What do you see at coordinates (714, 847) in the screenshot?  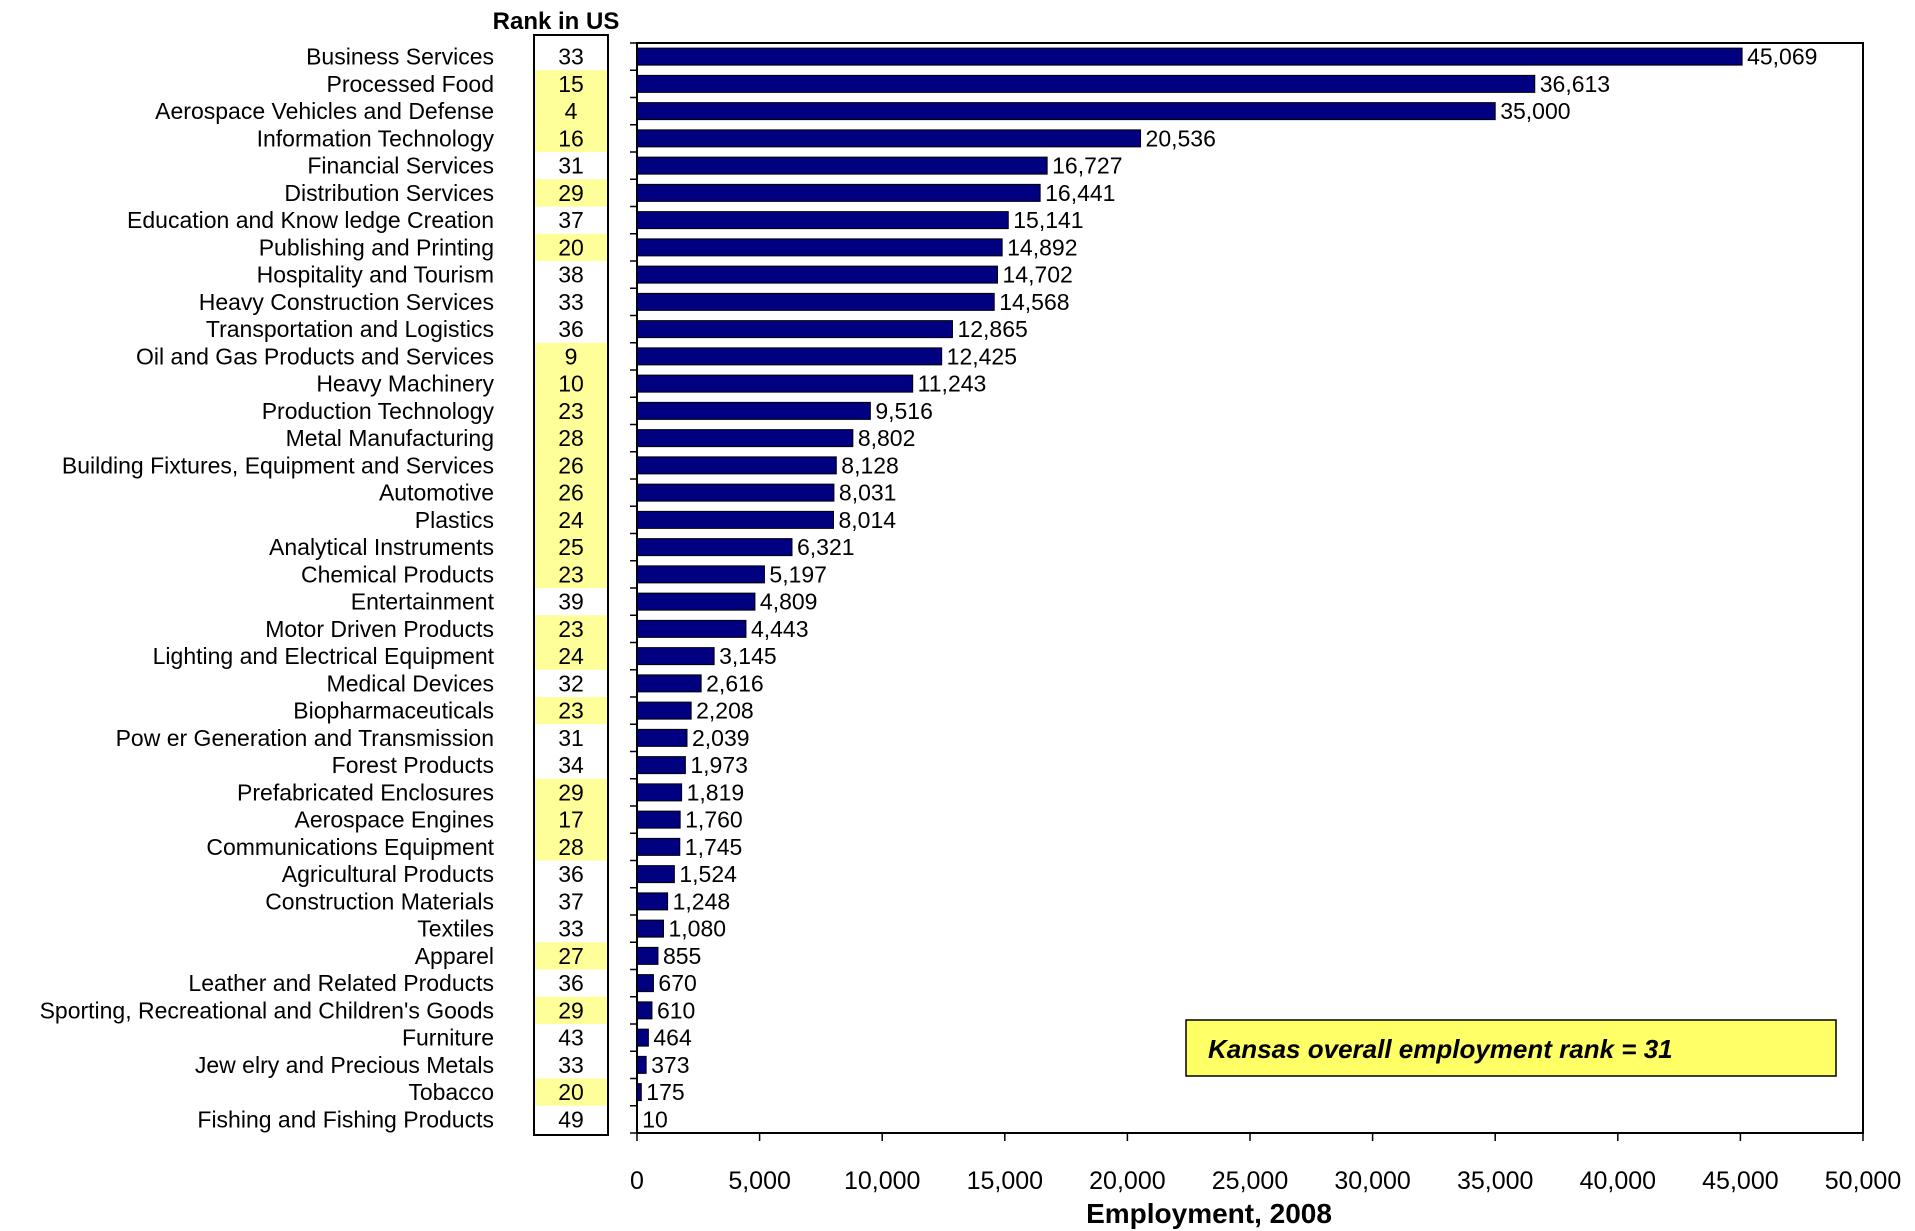 I see `bar-value-label: 1,745` at bounding box center [714, 847].